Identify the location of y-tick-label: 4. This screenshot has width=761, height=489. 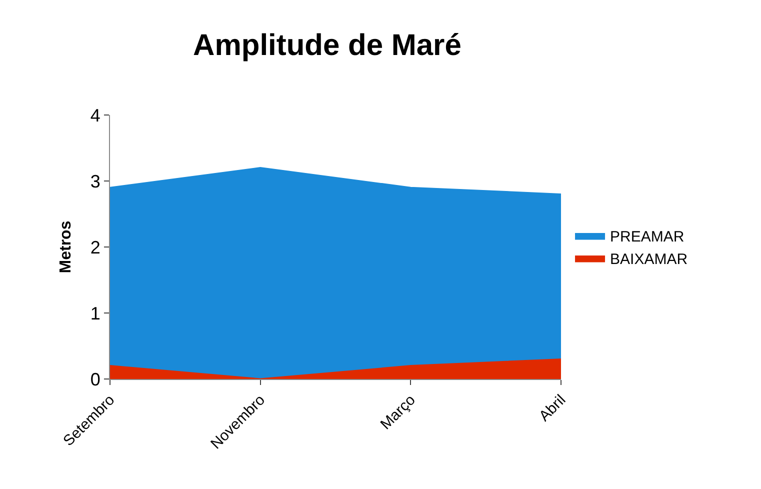
(95, 115).